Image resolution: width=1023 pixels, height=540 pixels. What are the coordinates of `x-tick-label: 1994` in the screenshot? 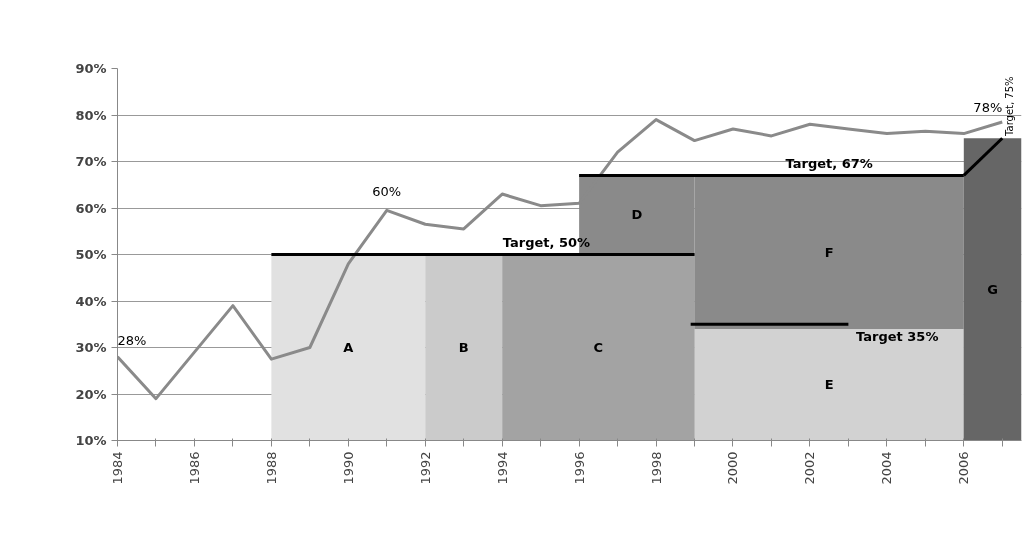 It's located at (502, 468).